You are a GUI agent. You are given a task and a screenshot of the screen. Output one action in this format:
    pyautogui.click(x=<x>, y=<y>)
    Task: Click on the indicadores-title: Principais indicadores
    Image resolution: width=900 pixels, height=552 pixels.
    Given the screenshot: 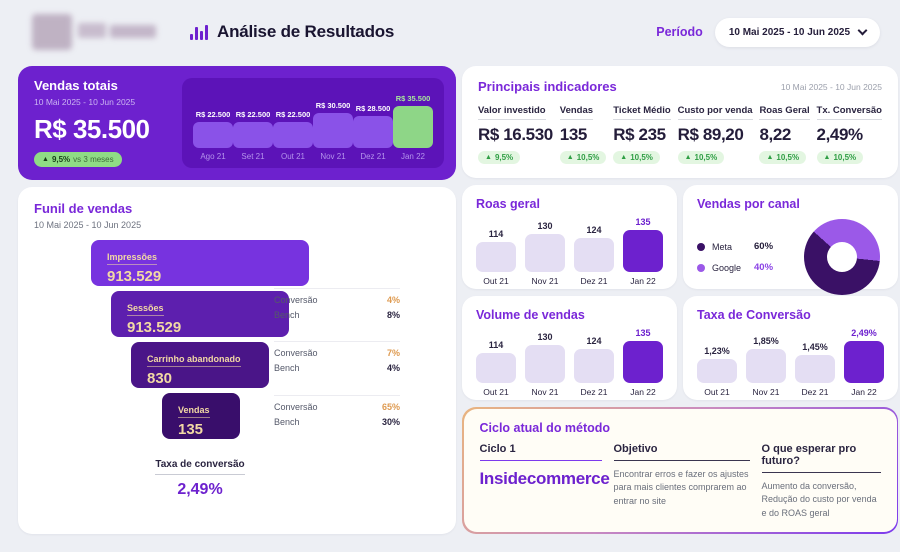 What is the action you would take?
    pyautogui.click(x=547, y=86)
    